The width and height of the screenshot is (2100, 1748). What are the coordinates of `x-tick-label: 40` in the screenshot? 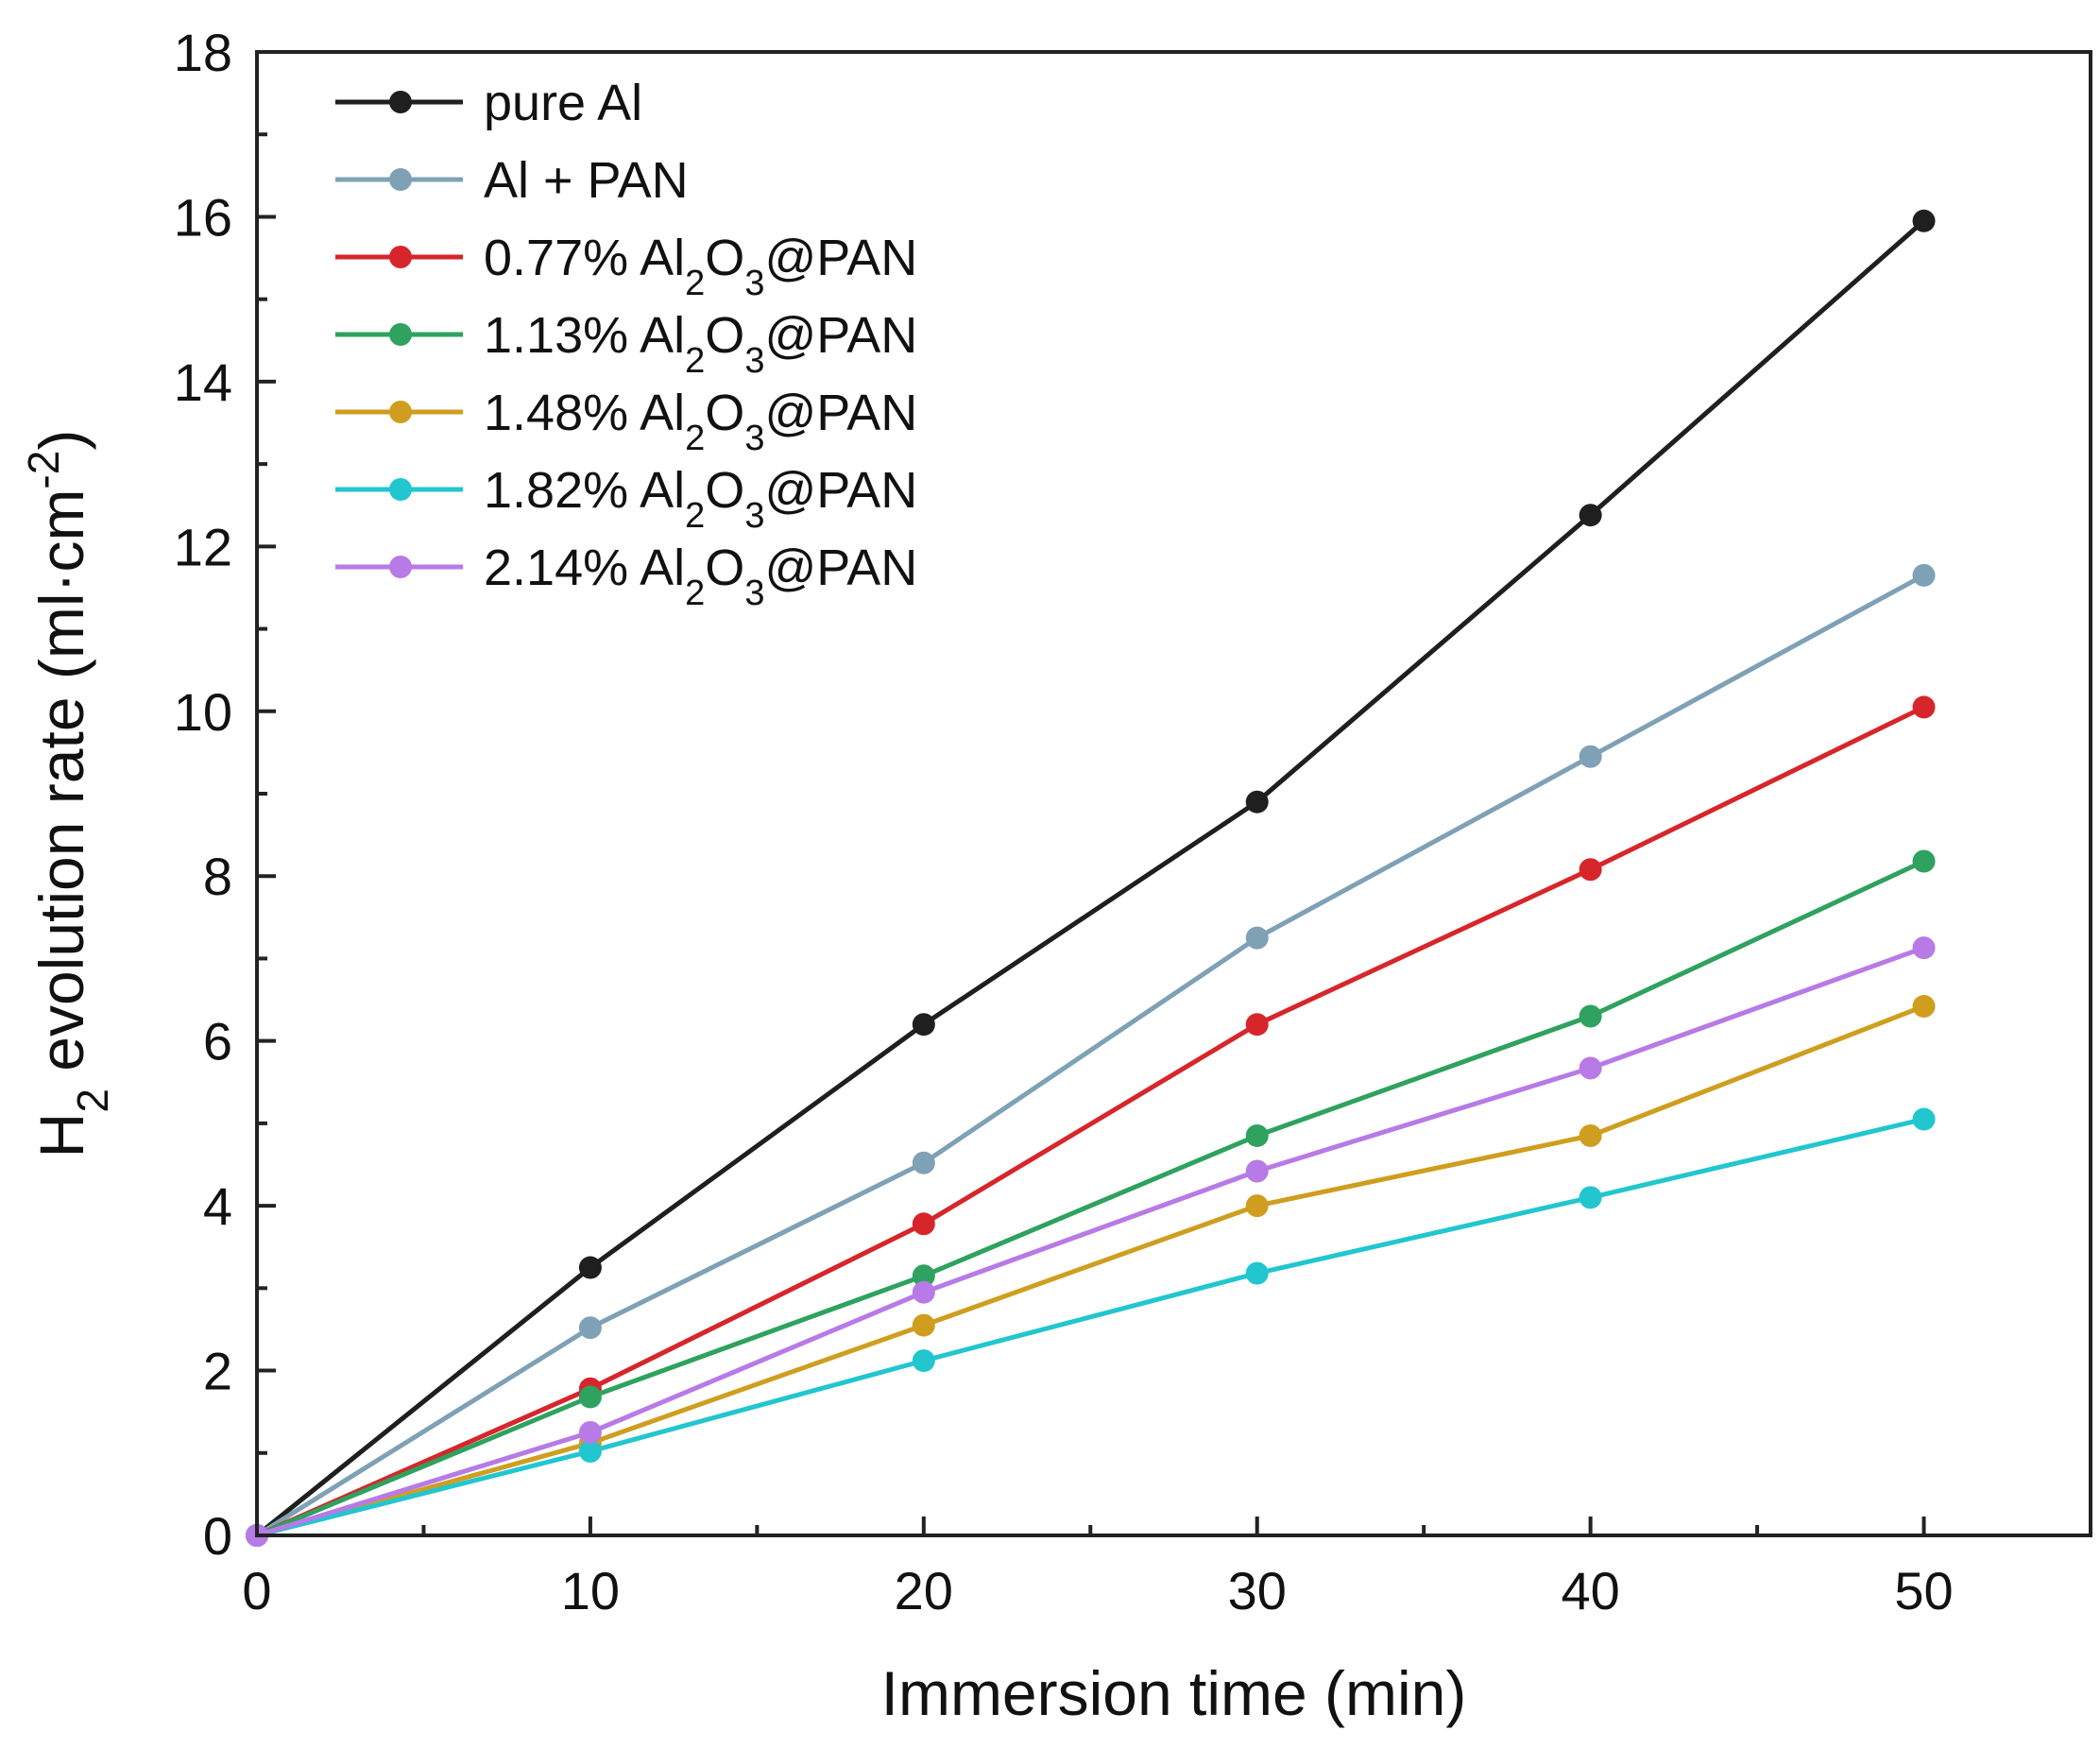 It's located at (1590, 1590).